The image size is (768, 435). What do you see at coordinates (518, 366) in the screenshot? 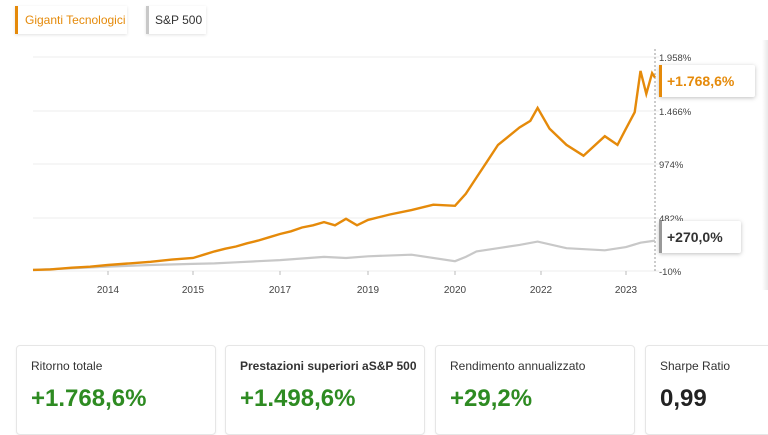
I see `metric-label: Rendimento annualizzato` at bounding box center [518, 366].